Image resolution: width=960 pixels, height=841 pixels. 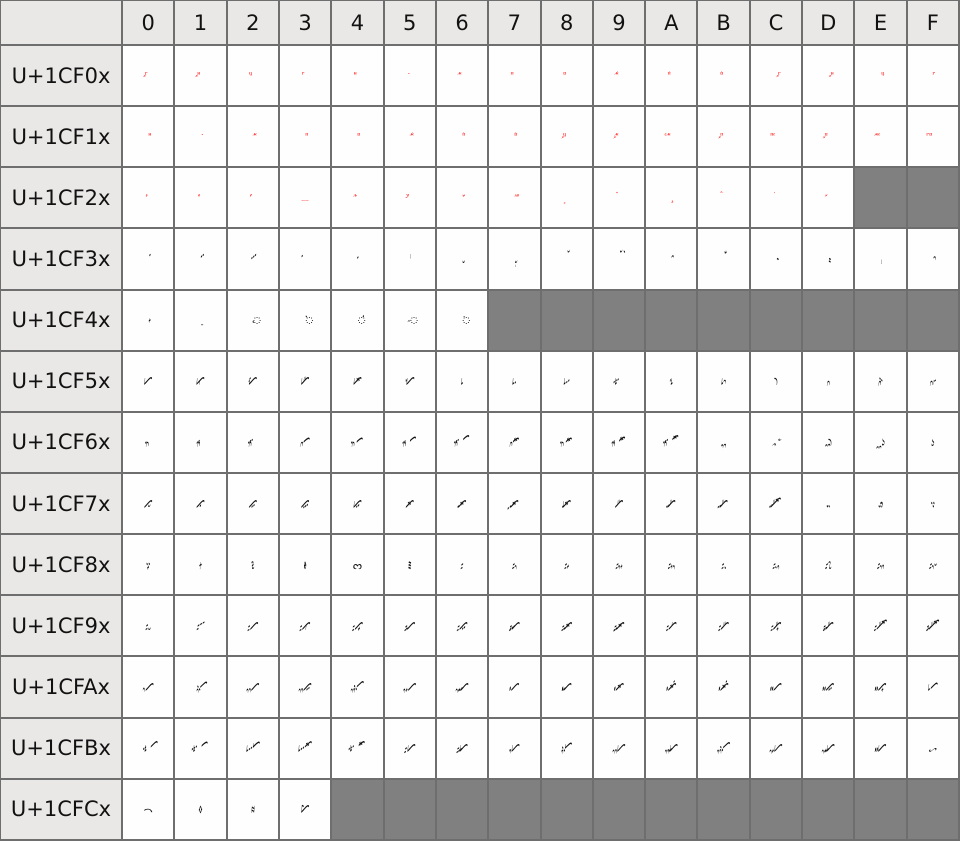 I want to click on glyph-cell: 𜽘, so click(x=566, y=381).